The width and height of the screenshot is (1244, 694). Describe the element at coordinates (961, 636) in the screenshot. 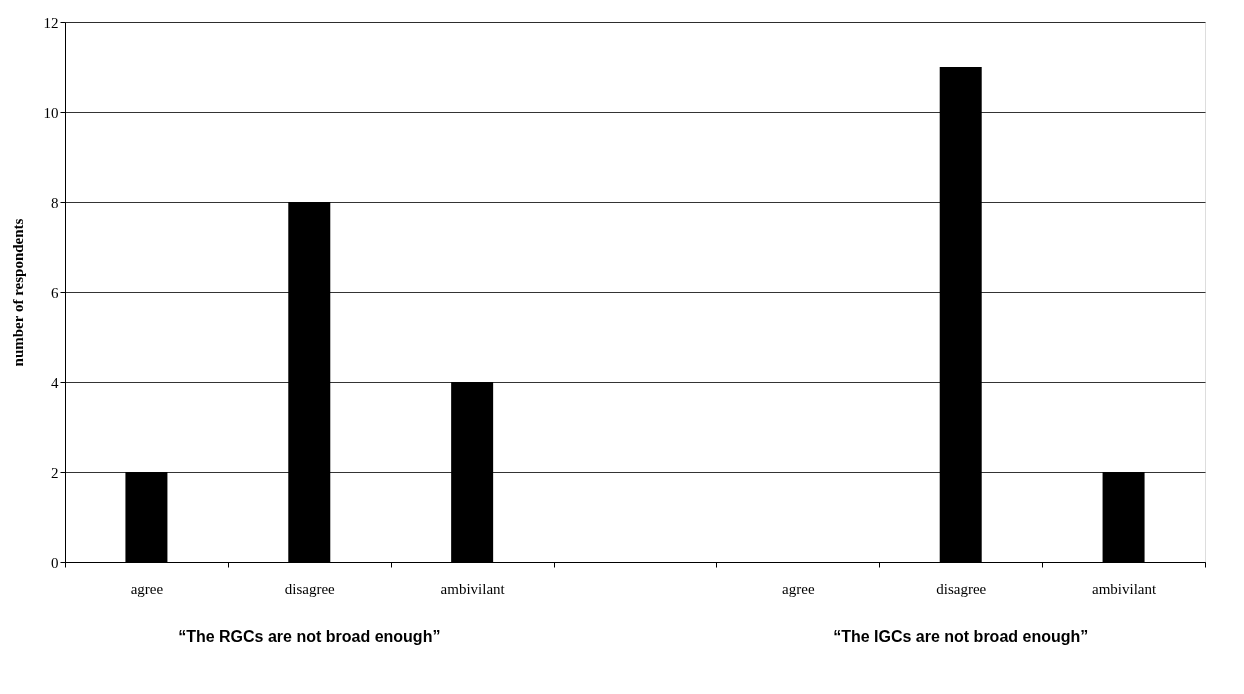

I see `text: “The IGCs are not broad enough”` at that location.